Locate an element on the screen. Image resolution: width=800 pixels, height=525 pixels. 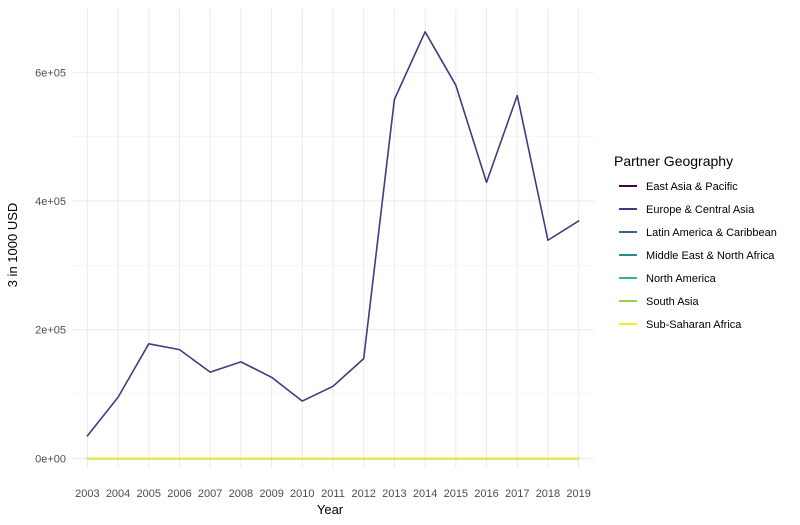
x-tick-label: 2012 is located at coordinates (363, 494).